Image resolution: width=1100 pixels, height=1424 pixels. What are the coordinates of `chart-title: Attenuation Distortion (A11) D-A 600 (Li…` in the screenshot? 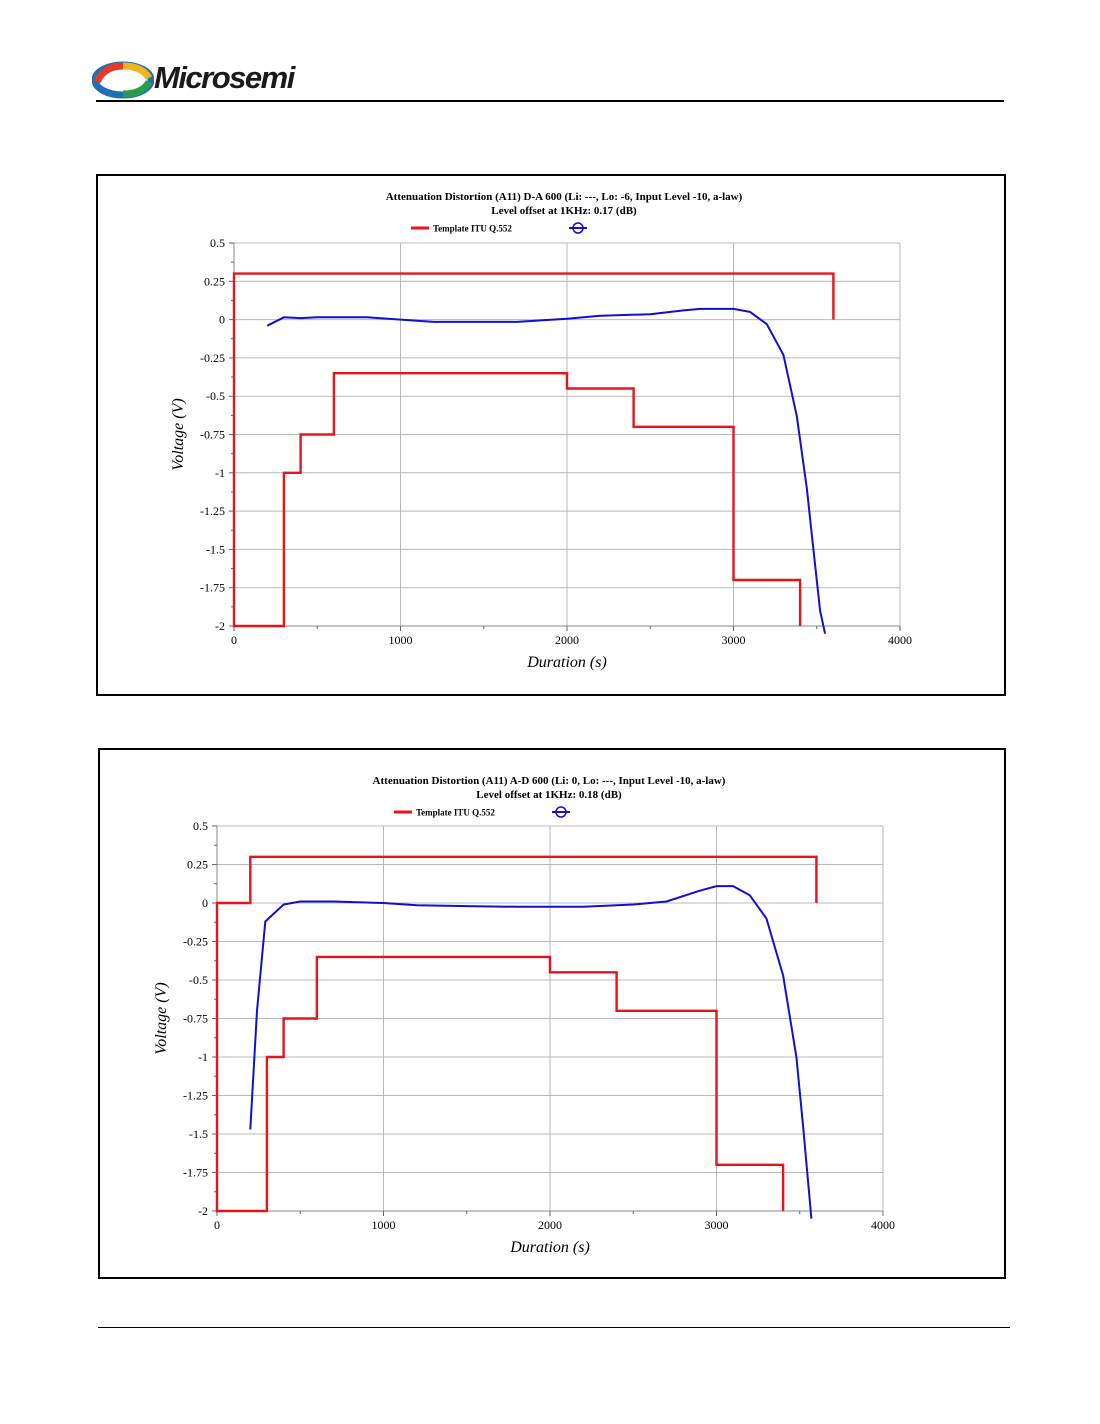 It's located at (564, 197).